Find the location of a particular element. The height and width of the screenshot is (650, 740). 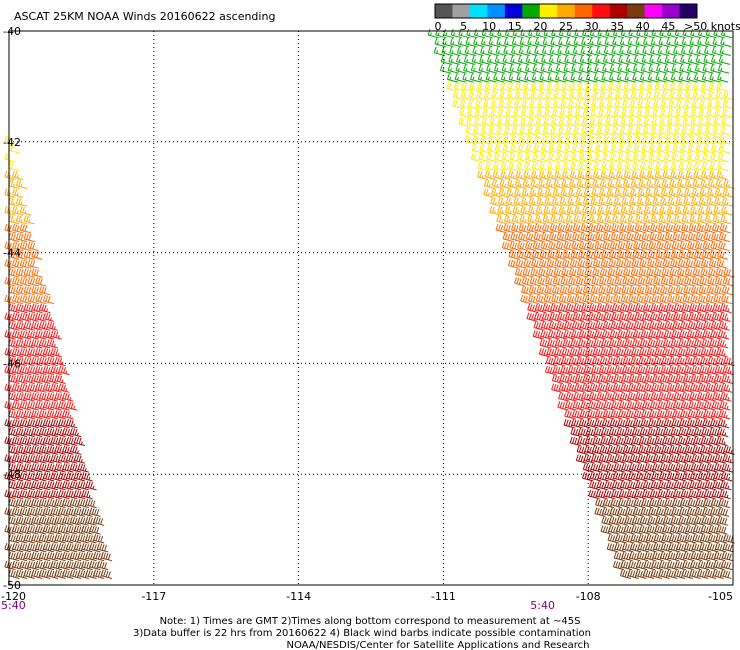

y-tick-labels: -40-42-44-46-48-50 is located at coordinates (12, 308).